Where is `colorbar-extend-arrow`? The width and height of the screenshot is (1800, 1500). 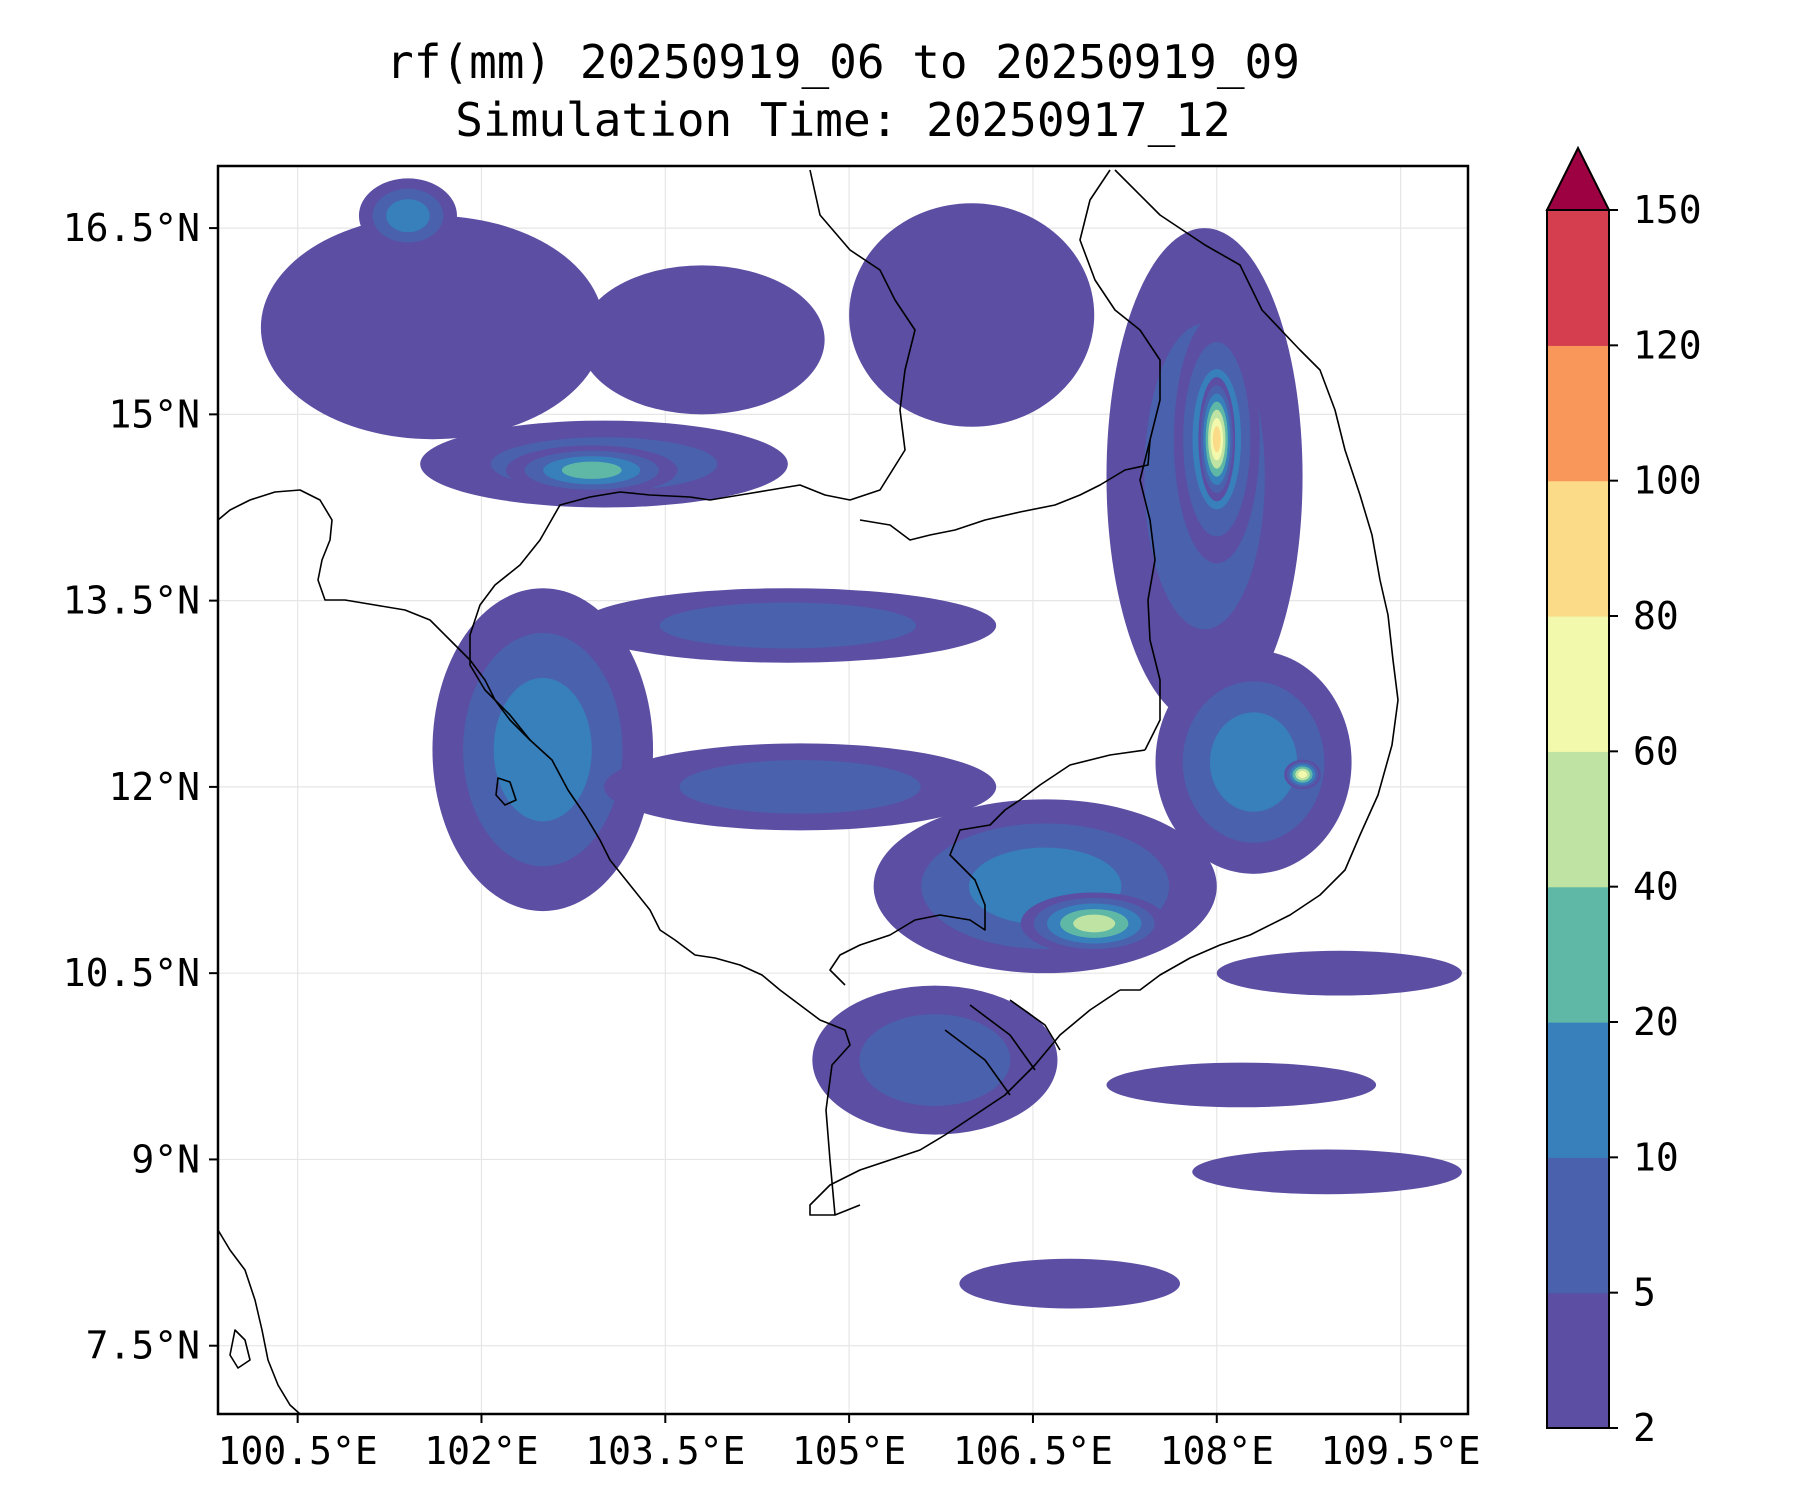
colorbar-extend-arrow is located at coordinates (1578, 178).